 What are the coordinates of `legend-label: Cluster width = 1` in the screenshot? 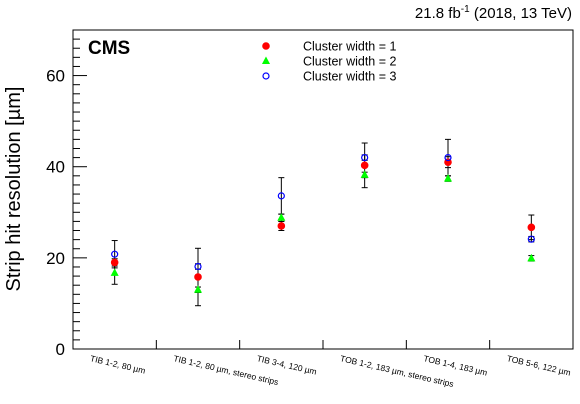 It's located at (349, 47).